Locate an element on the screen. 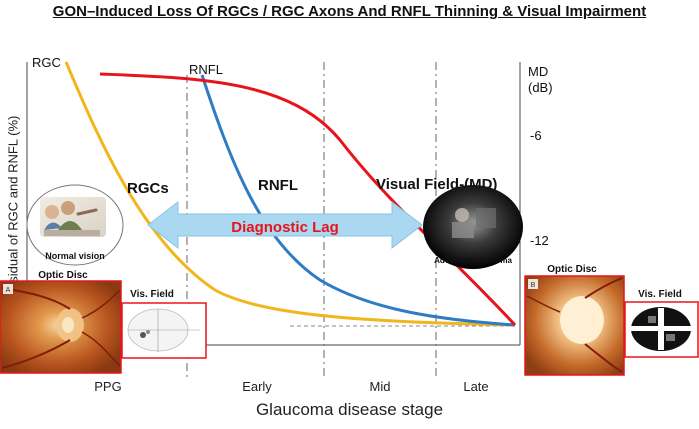 The width and height of the screenshot is (699, 429). right-vis-field-image is located at coordinates (661, 329).